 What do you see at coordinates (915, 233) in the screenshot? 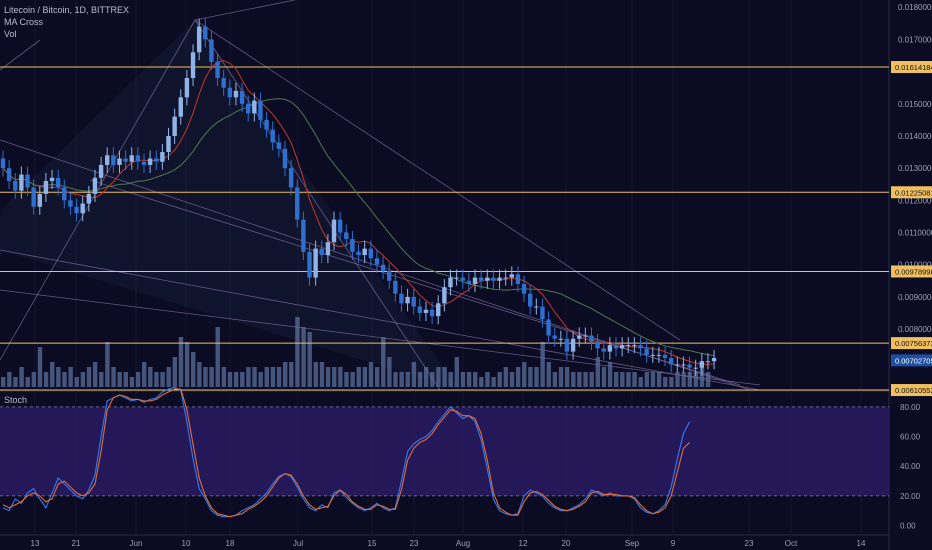
I see `price-tick-label: 0.01100000` at bounding box center [915, 233].